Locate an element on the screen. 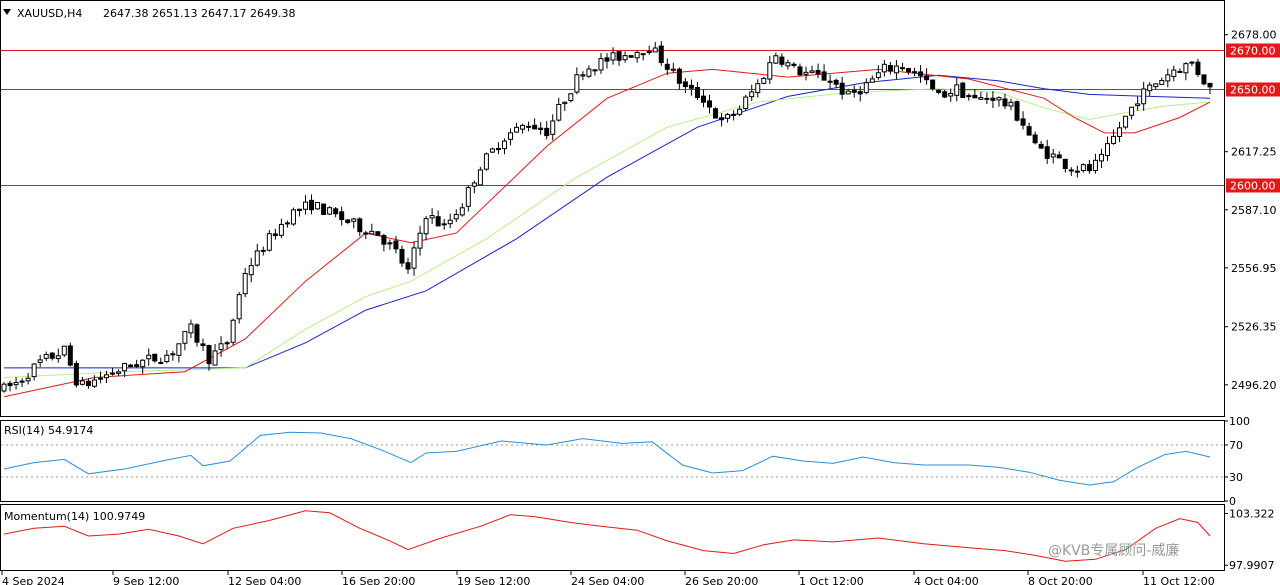 The height and width of the screenshot is (585, 1280). rsi-tick-label: 100 is located at coordinates (1239, 421).